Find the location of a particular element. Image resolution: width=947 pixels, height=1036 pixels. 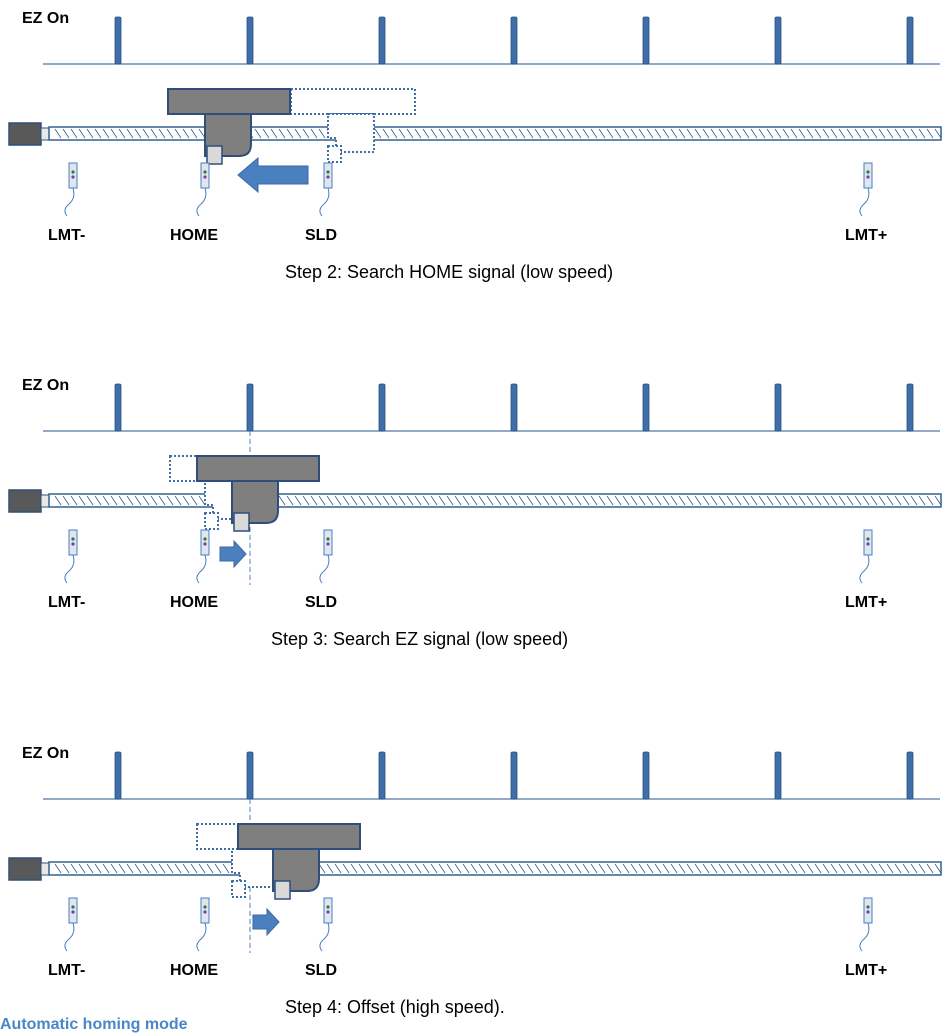

step-caption: Step 3: Search EZ signal (low speed) is located at coordinates (419, 639).